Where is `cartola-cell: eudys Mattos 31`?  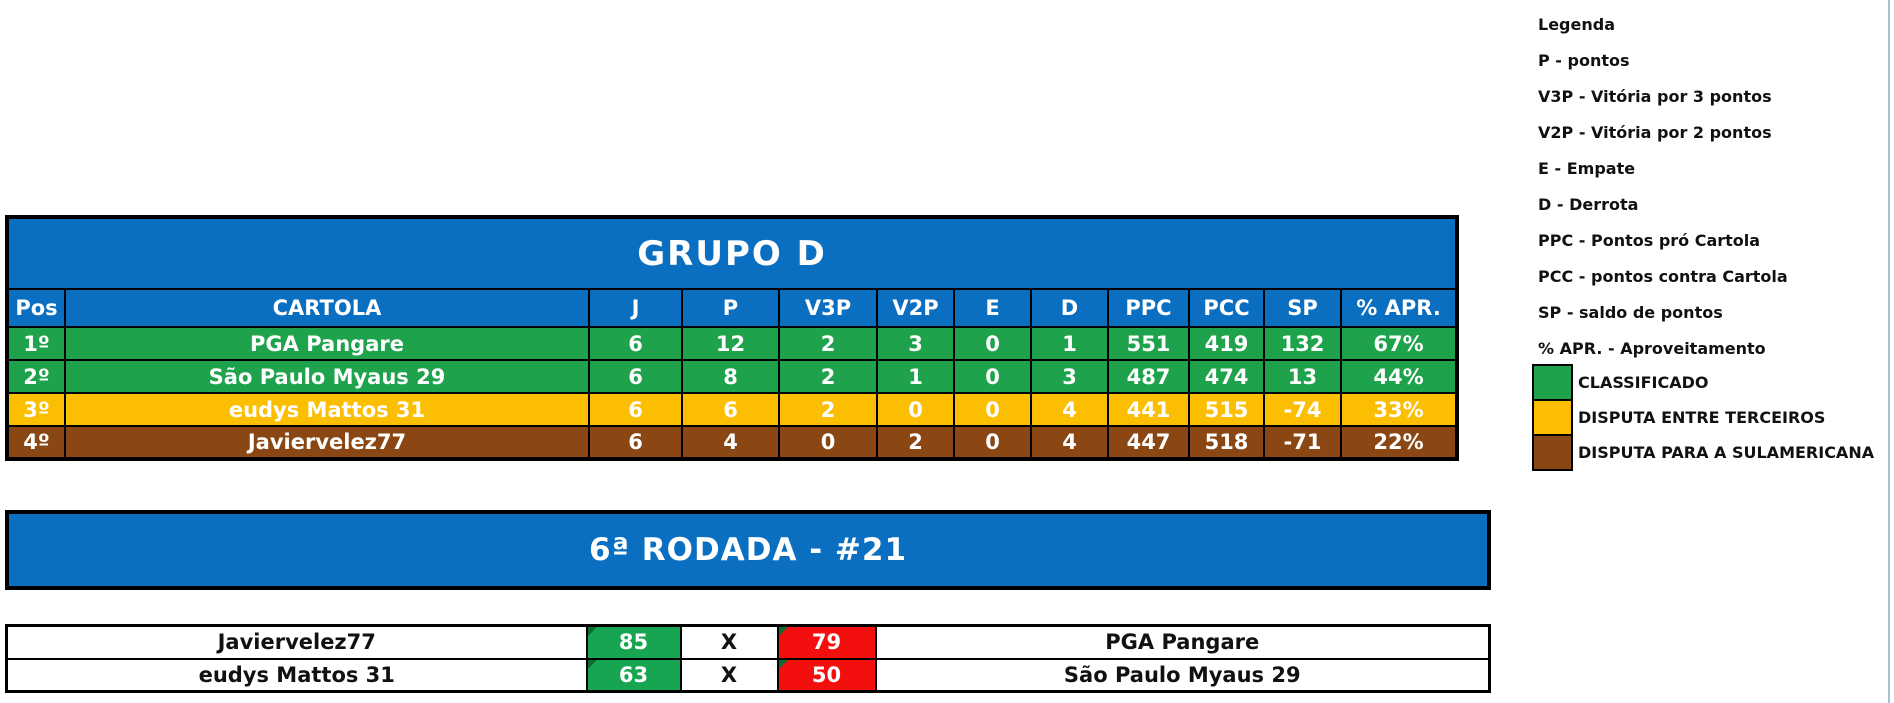 cartola-cell: eudys Mattos 31 is located at coordinates (327, 409).